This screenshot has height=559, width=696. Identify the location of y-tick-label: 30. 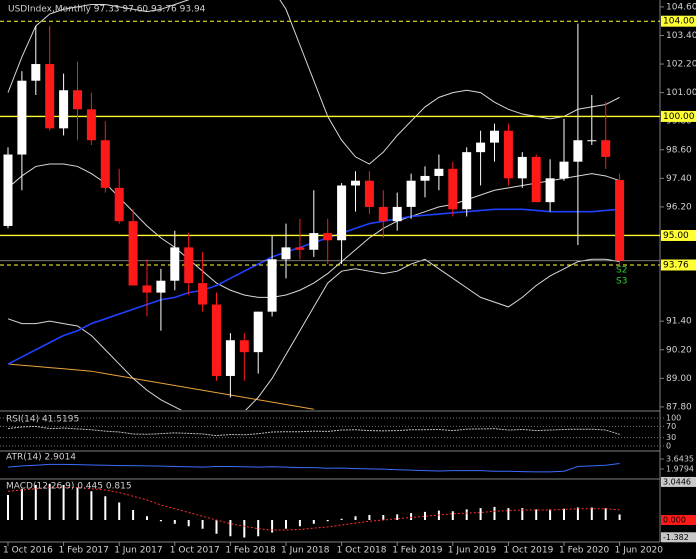
(671, 437).